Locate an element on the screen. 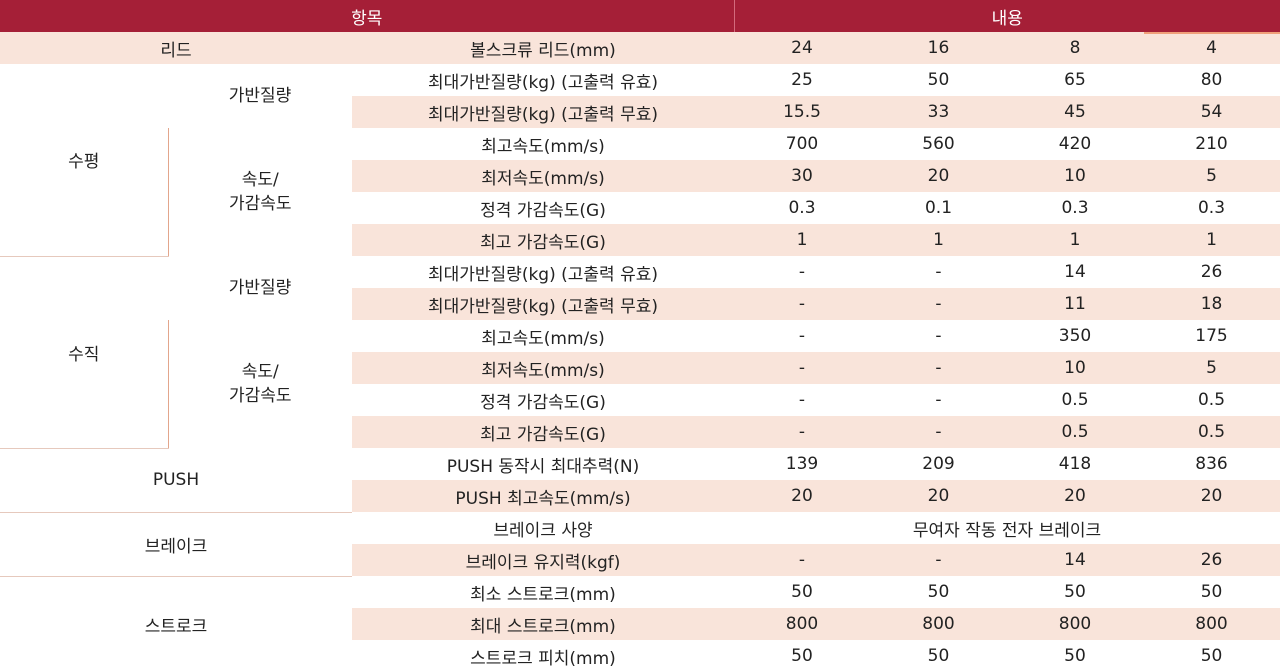 This screenshot has height=672, width=1280. table-row: 정격 가감속도(G) - - 0.5 0.5 is located at coordinates (640, 400).